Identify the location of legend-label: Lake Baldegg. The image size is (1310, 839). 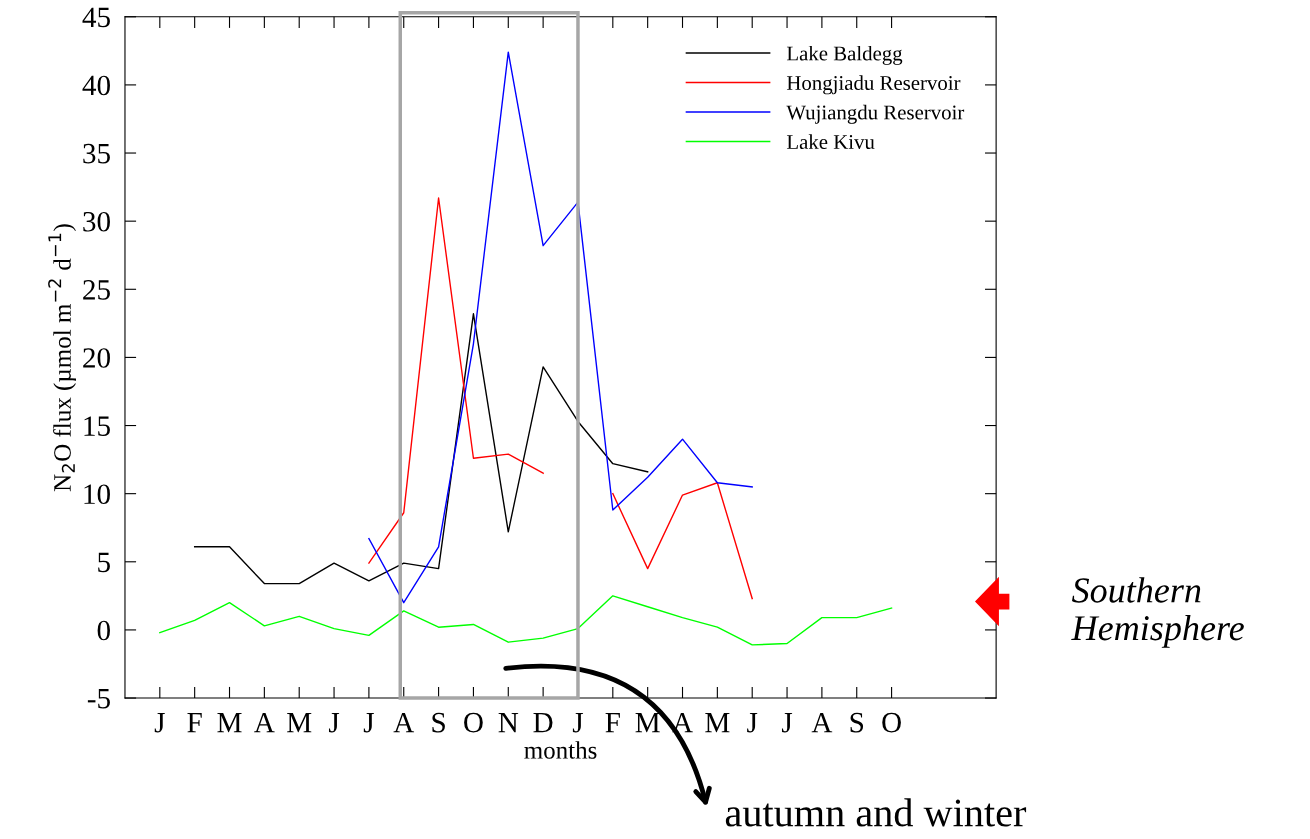
(844, 55).